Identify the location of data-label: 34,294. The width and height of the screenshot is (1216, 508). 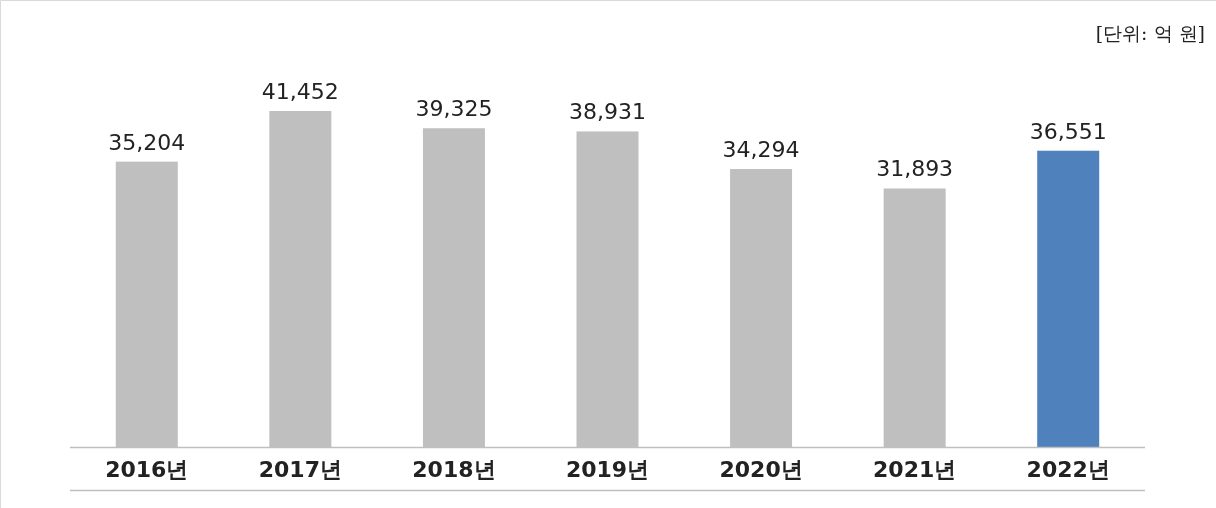
(761, 150).